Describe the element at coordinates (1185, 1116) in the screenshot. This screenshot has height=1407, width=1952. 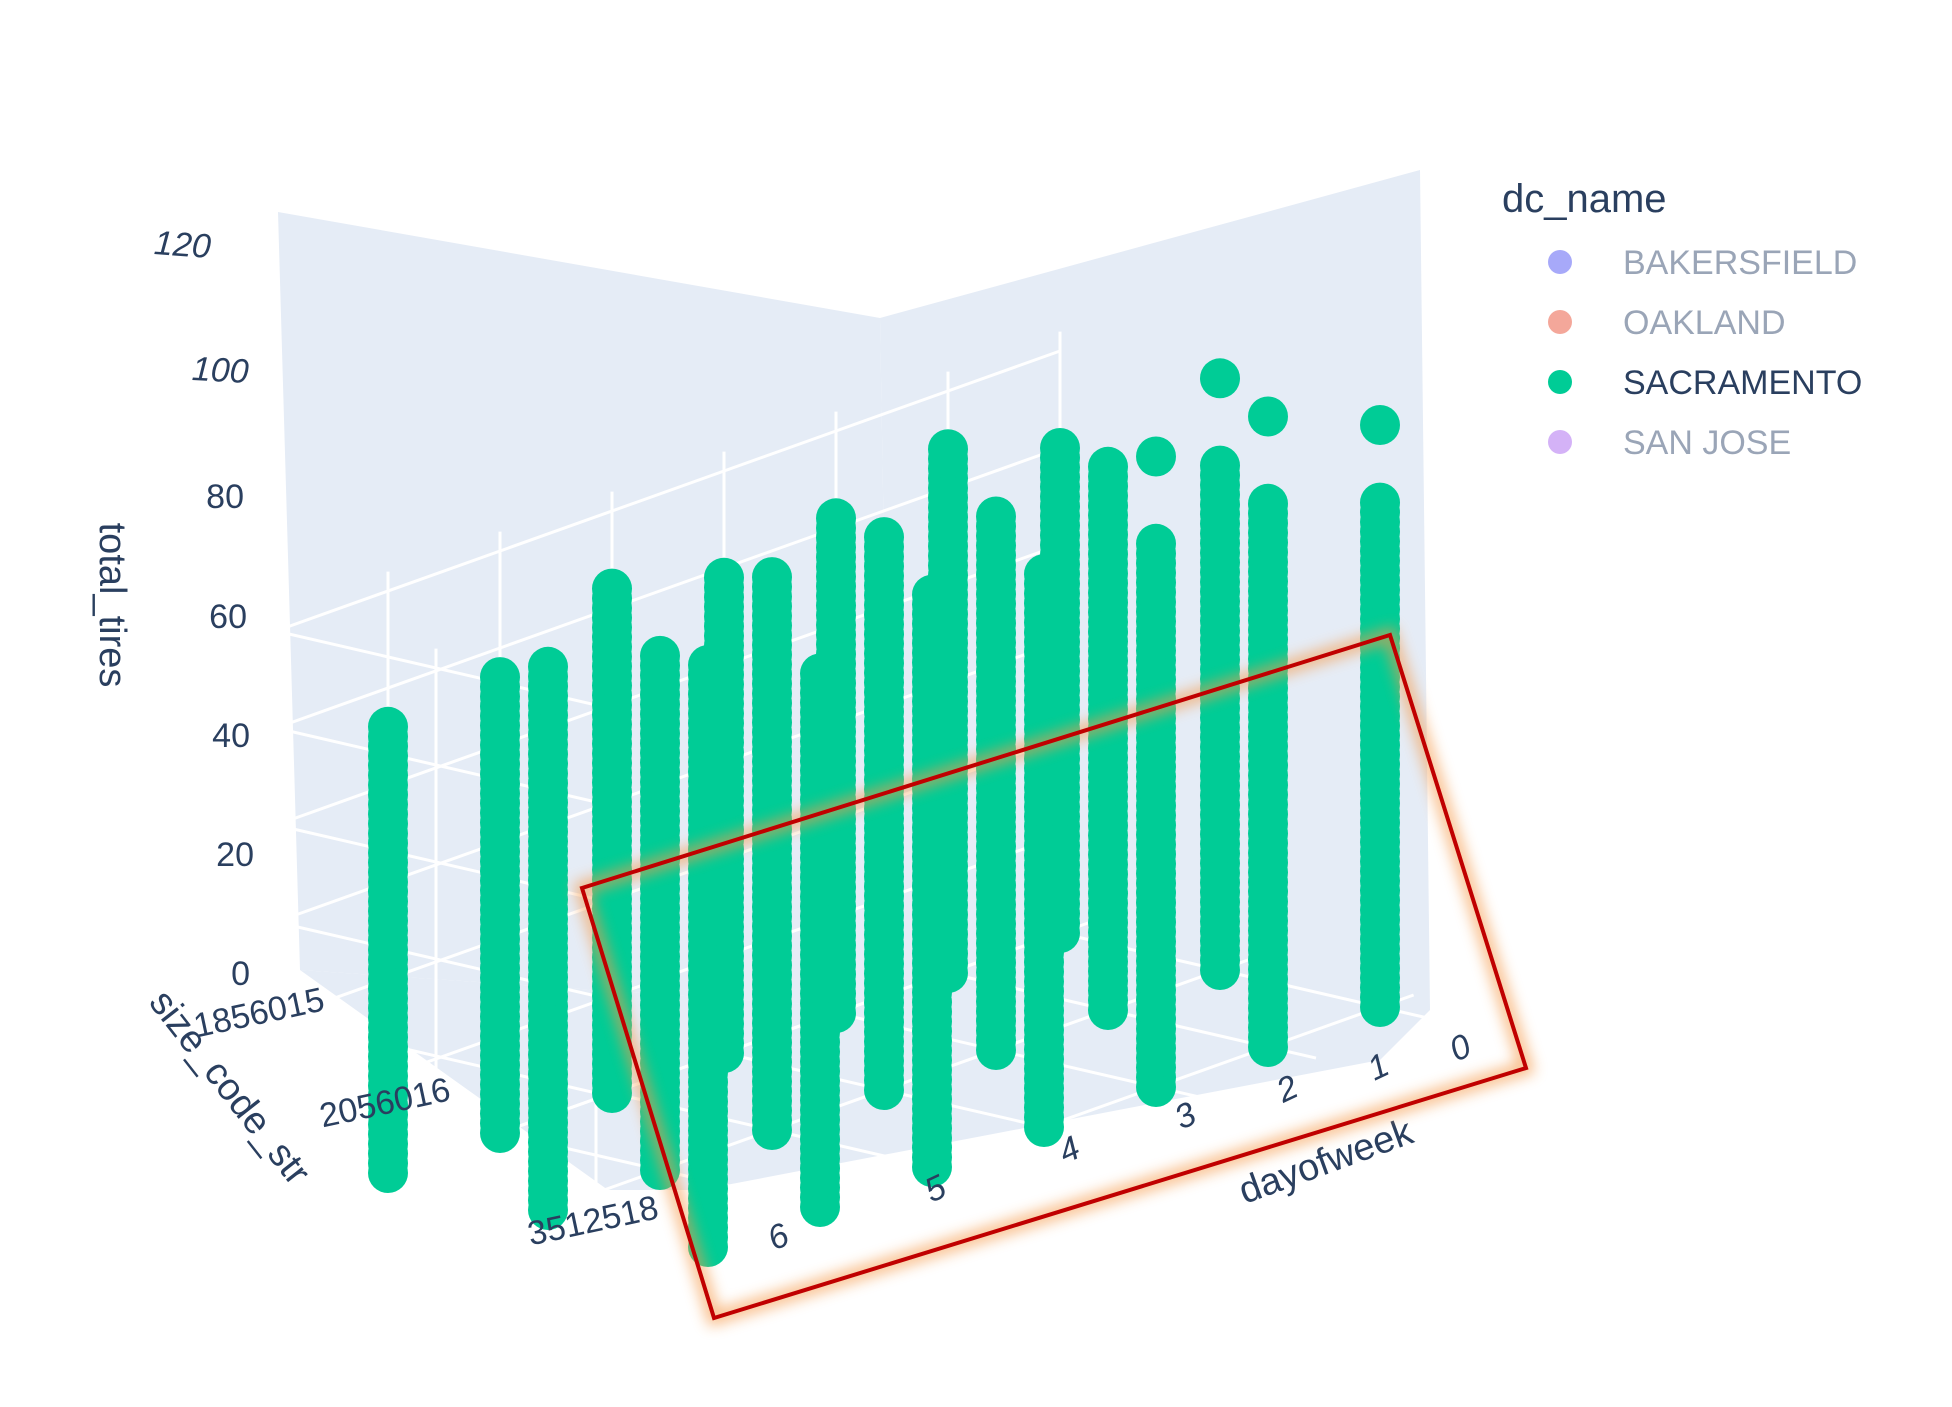
I see `x-tick-3: 3` at that location.